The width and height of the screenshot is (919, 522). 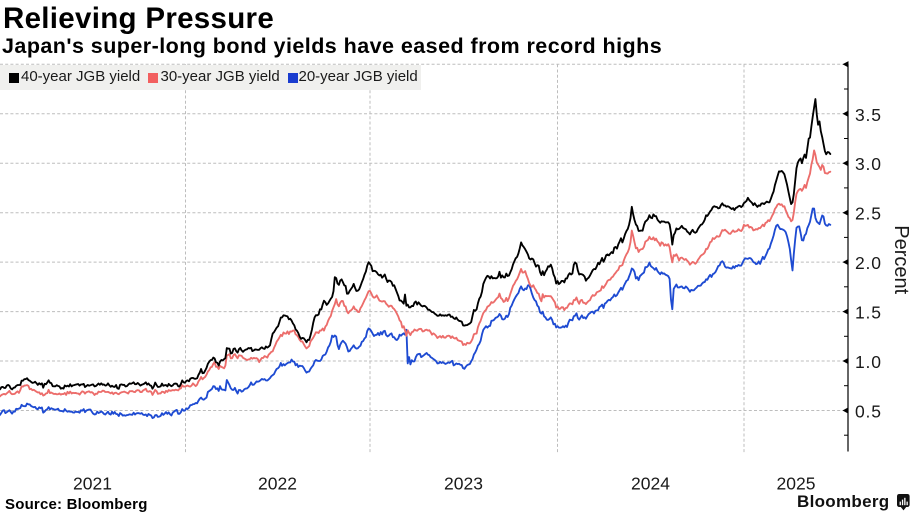 What do you see at coordinates (868, 164) in the screenshot?
I see `svg-text: 3.0` at bounding box center [868, 164].